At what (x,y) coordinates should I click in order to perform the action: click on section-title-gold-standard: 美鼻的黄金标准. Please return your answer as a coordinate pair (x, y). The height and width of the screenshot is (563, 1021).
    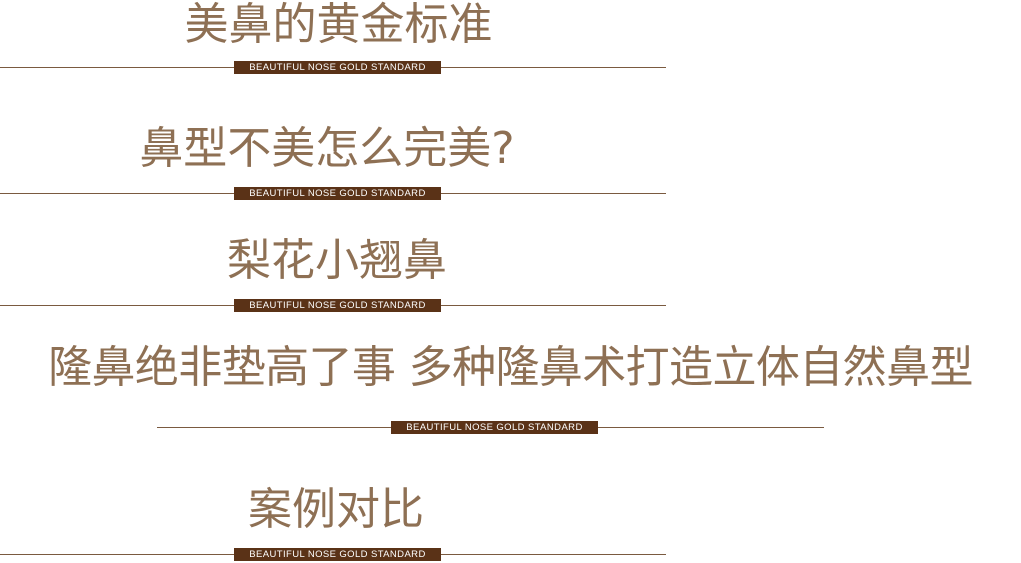
    Looking at the image, I should click on (338, 25).